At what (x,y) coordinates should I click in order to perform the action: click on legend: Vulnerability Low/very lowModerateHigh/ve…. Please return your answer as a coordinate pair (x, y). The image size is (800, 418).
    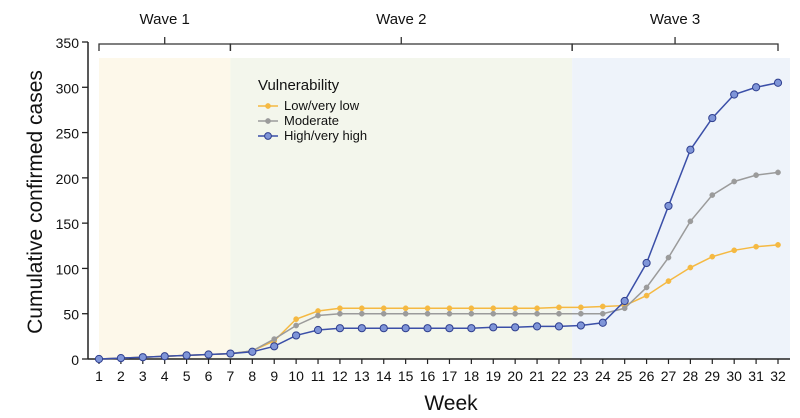
    Looking at the image, I should click on (312, 110).